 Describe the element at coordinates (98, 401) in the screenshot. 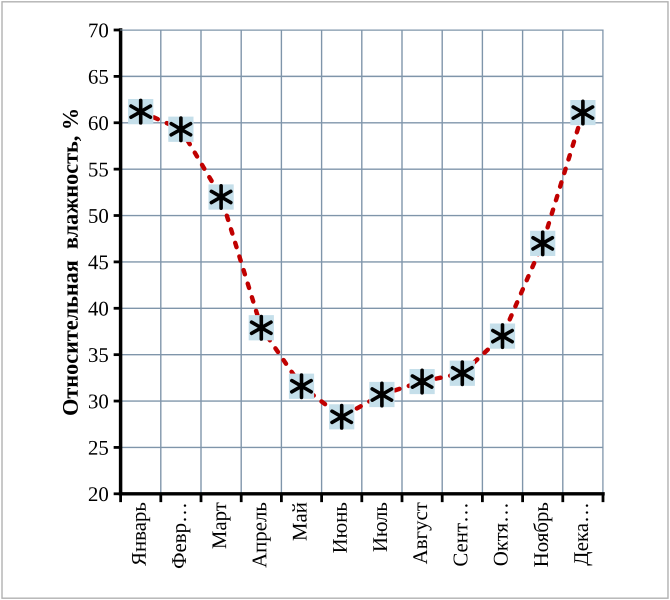

I see `y-tick-label: 30` at that location.